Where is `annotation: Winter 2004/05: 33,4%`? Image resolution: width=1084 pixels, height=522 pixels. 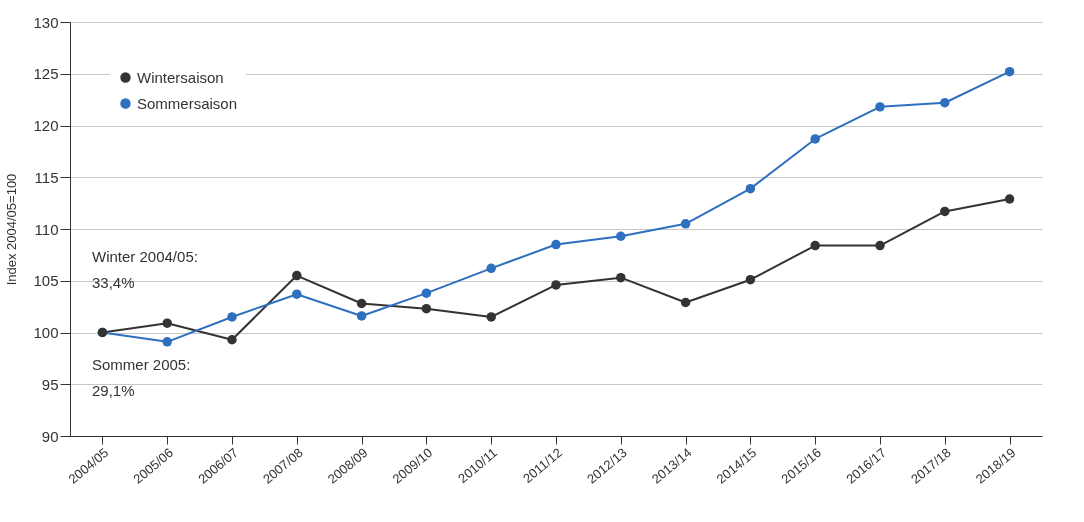 annotation: Winter 2004/05: 33,4% is located at coordinates (145, 269).